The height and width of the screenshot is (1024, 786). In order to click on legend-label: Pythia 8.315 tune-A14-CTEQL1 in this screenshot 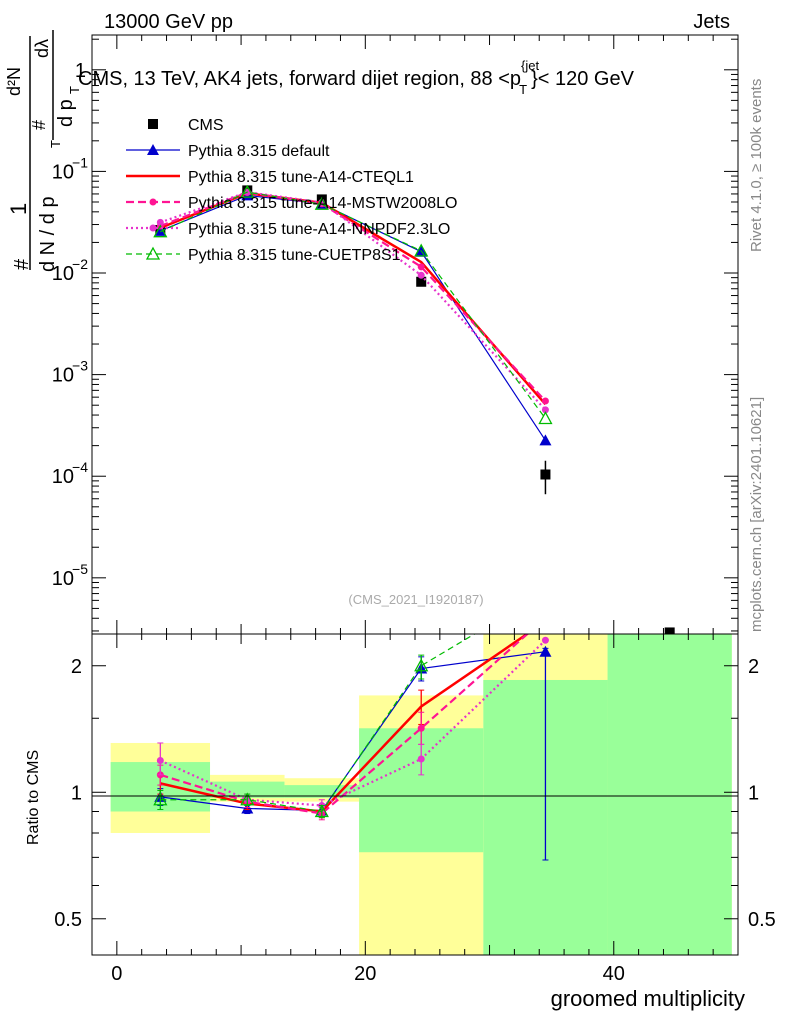, I will do `click(301, 177)`.